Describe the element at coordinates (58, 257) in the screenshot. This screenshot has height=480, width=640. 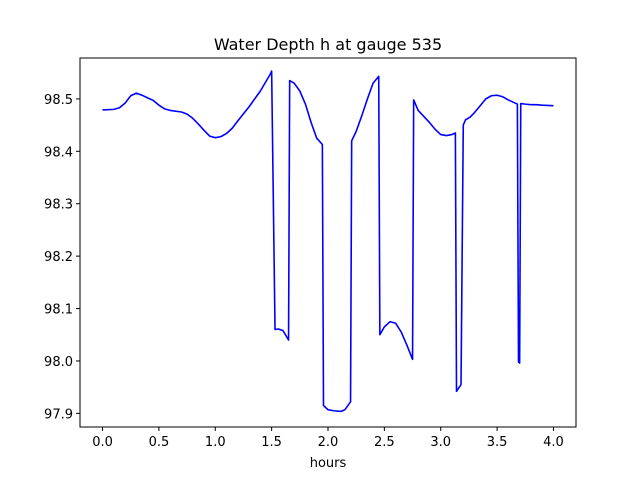
I see `y-tick-label: 98.2` at that location.